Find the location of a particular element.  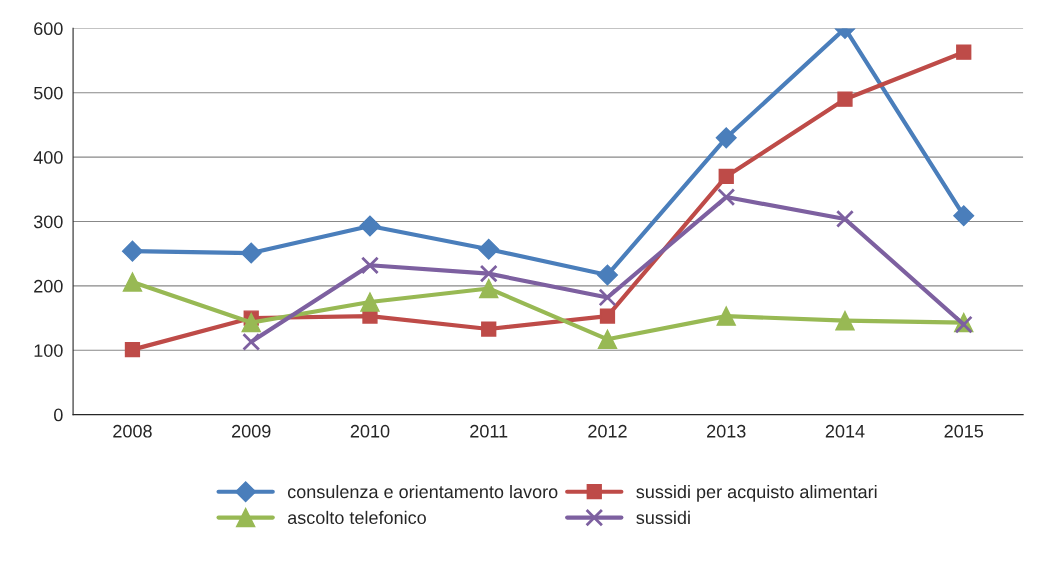

y-tick-label: 200 is located at coordinates (48, 286).